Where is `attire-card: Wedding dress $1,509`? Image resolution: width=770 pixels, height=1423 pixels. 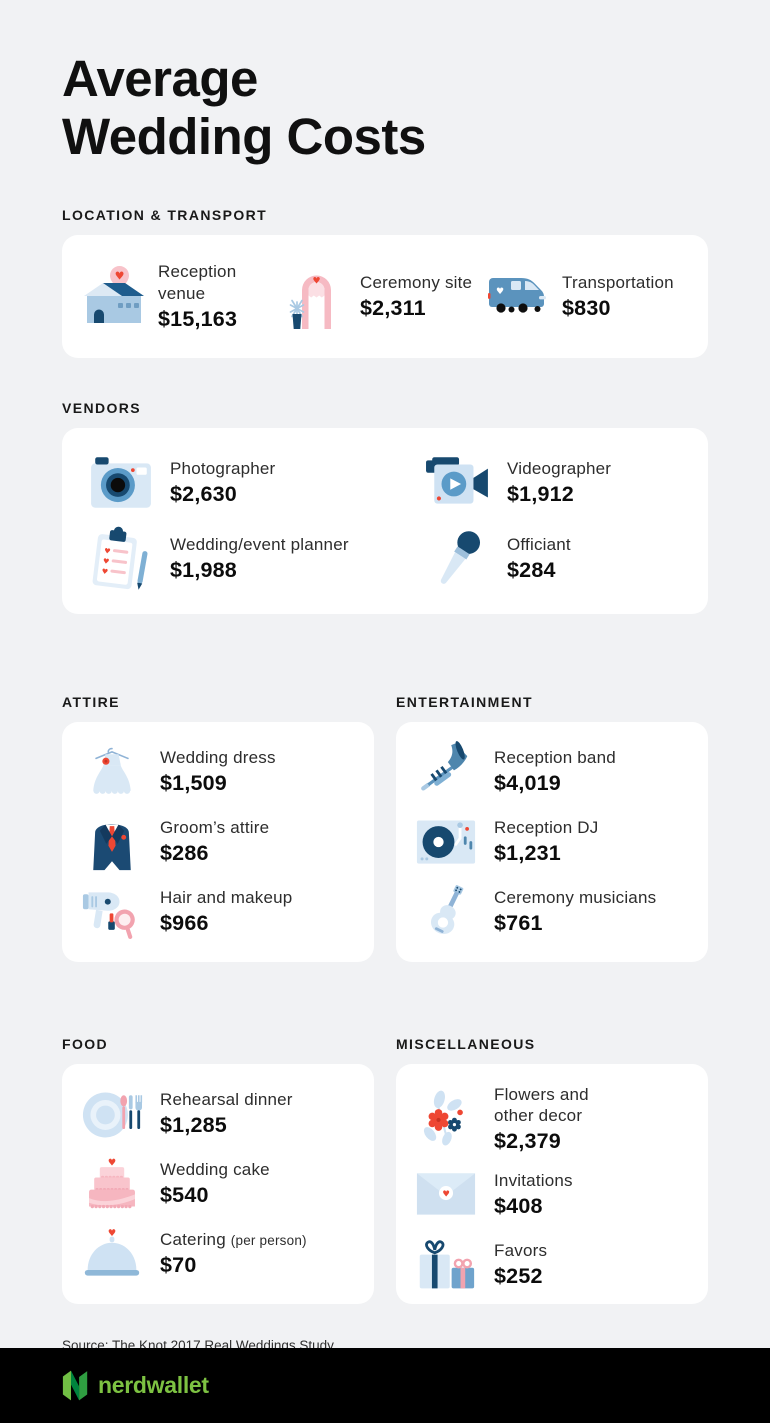 attire-card: Wedding dress $1,509 is located at coordinates (218, 841).